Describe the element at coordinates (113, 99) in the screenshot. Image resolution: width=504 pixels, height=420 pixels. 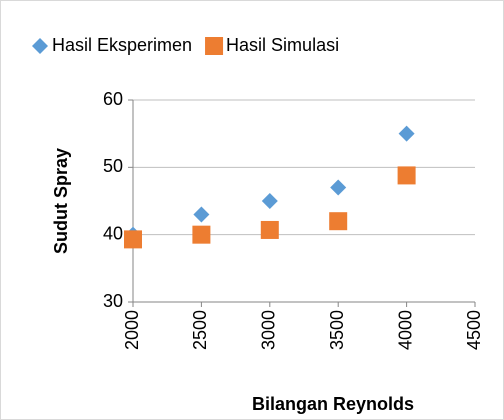
I see `y-tick-label: 60` at that location.